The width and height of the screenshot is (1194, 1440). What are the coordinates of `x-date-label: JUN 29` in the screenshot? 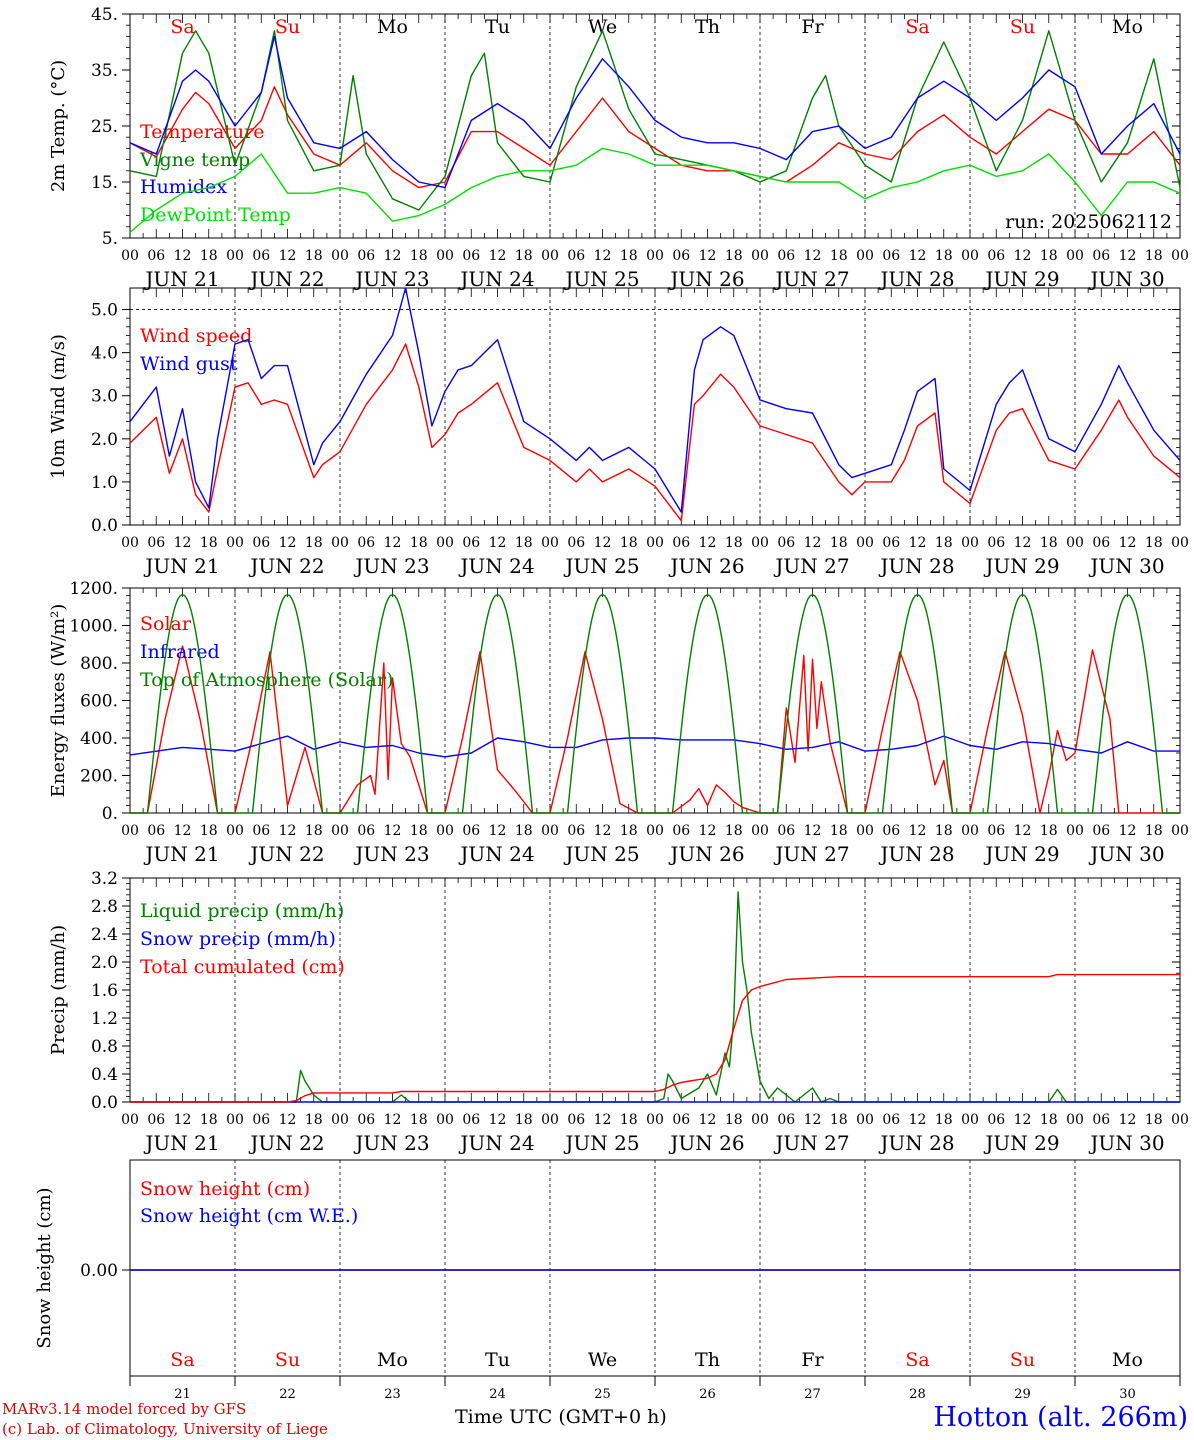 It's located at (1021, 279).